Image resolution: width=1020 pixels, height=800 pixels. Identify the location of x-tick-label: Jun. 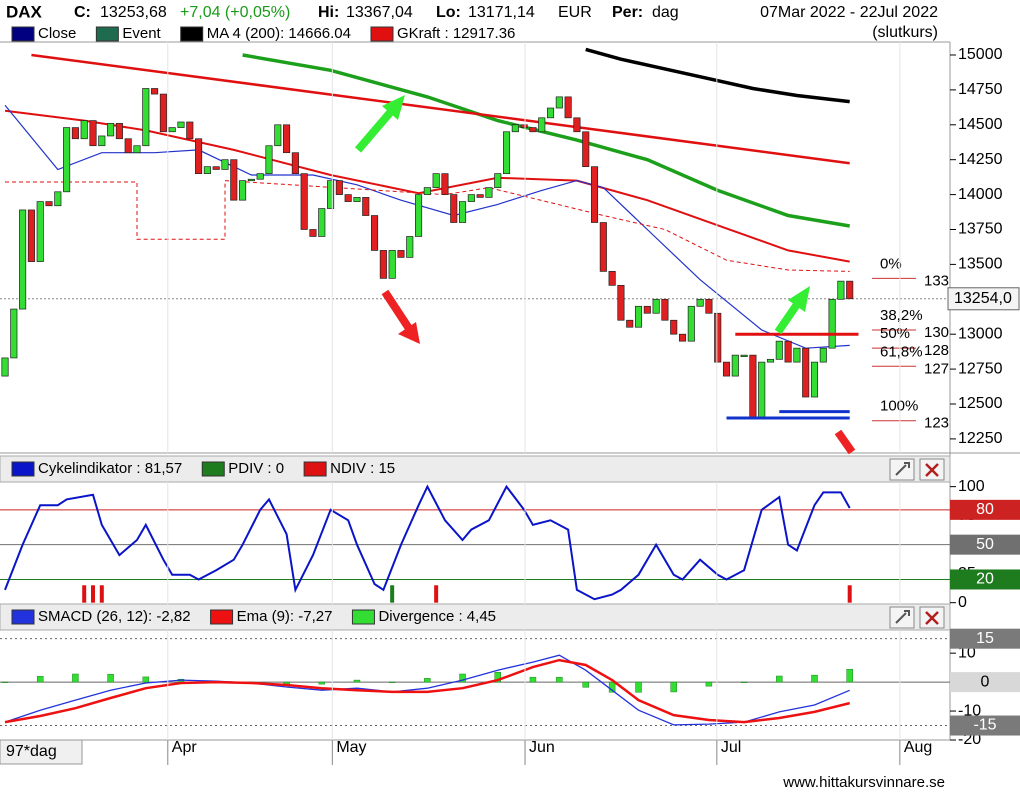
(542, 747).